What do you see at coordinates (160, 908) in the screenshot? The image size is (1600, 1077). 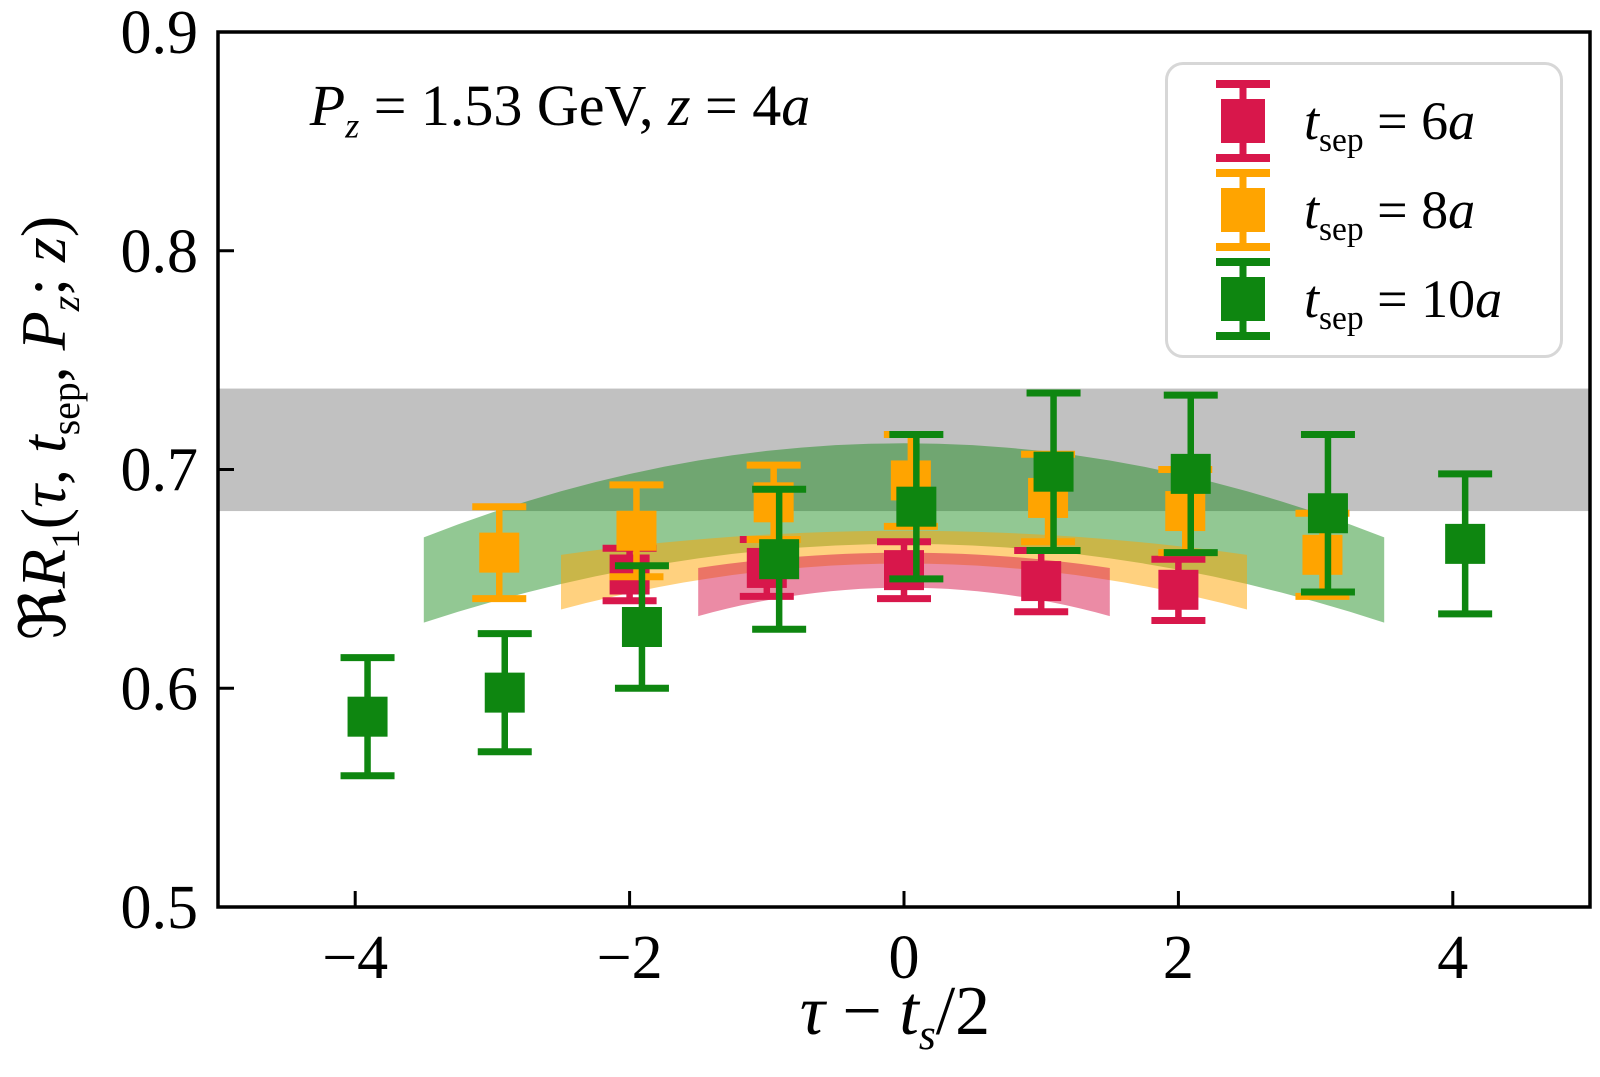 I see `y-tick-label: 0.5` at bounding box center [160, 908].